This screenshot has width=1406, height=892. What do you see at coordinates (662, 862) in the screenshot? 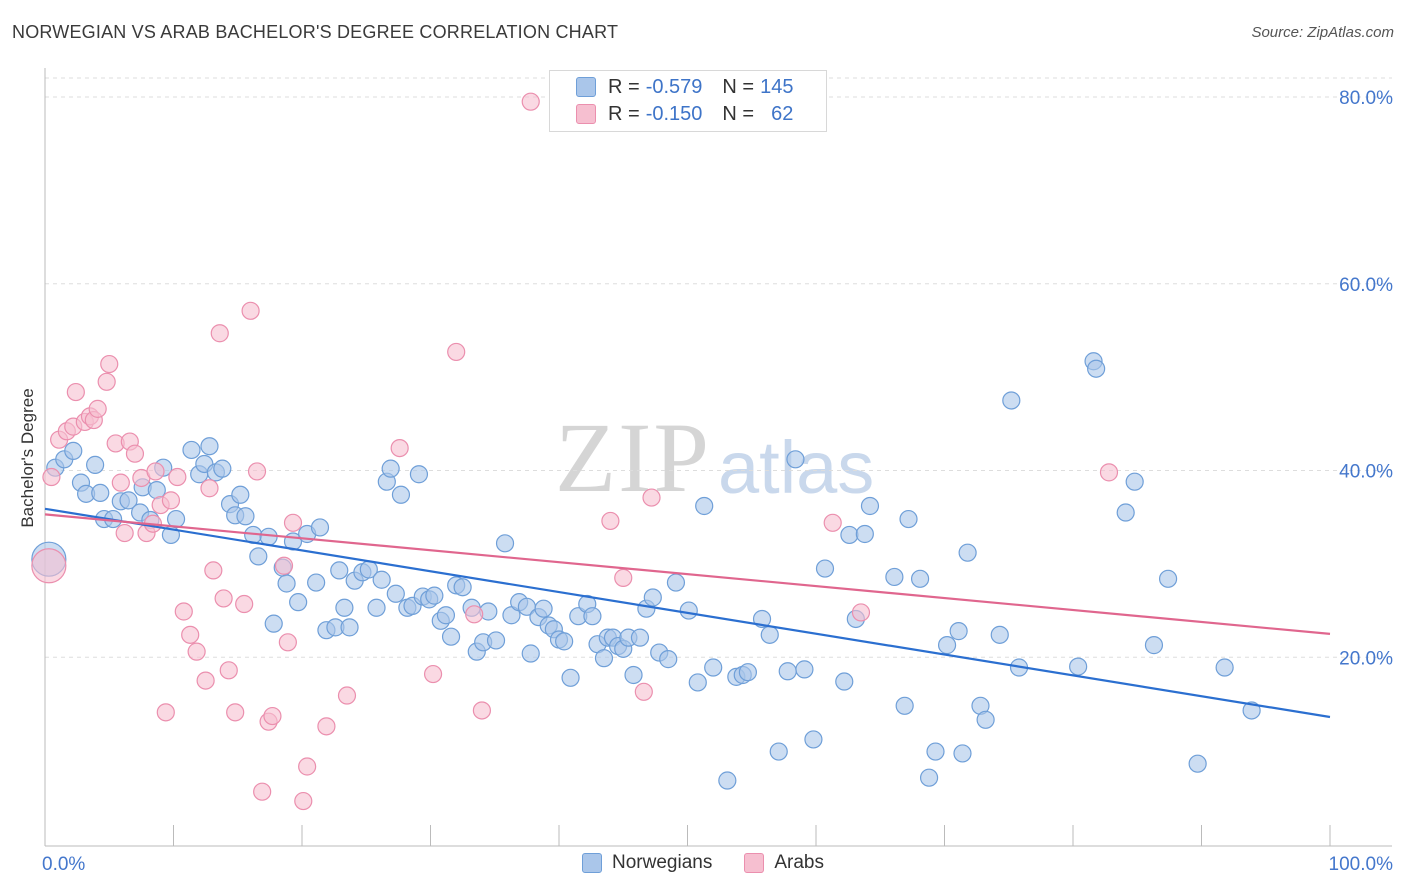
I see `legend-label-norwegians: Norwegians` at bounding box center [662, 862].